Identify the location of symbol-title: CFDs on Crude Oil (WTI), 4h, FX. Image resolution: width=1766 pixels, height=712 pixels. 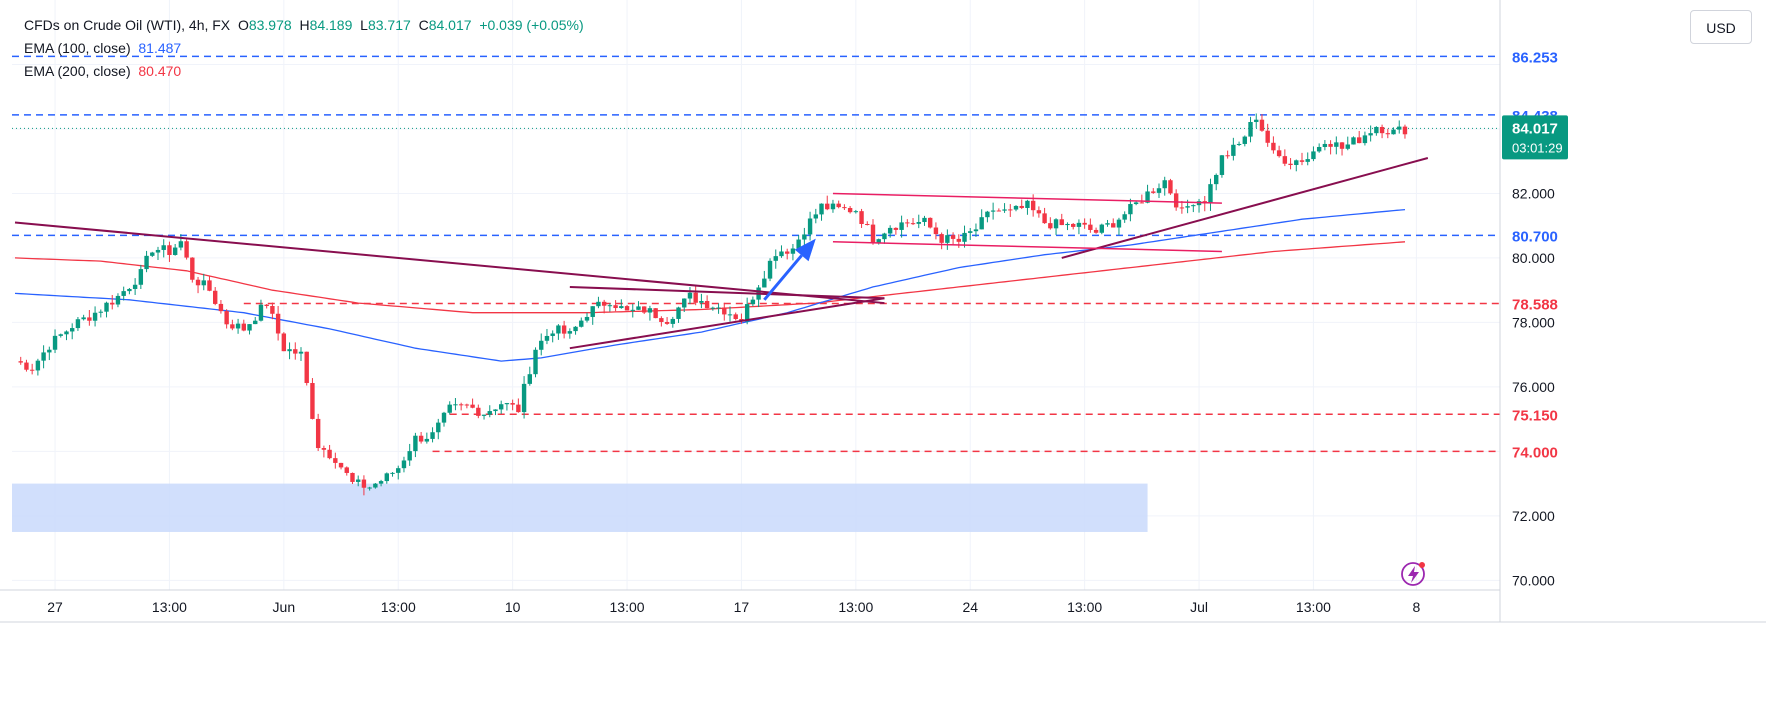
(127, 25).